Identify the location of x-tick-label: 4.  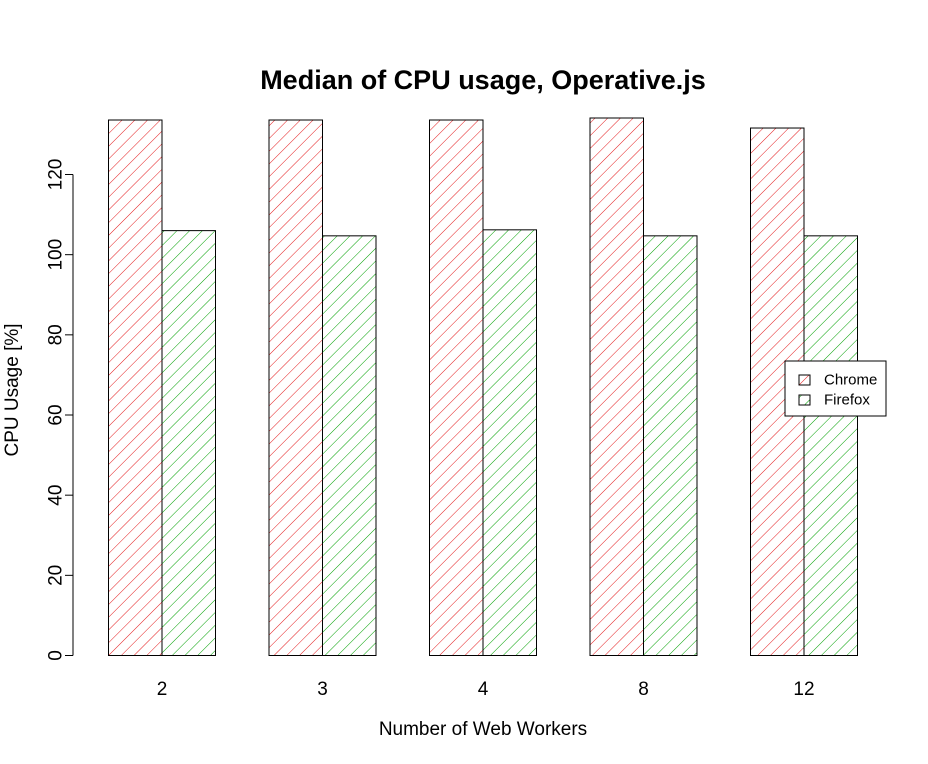
(483, 689).